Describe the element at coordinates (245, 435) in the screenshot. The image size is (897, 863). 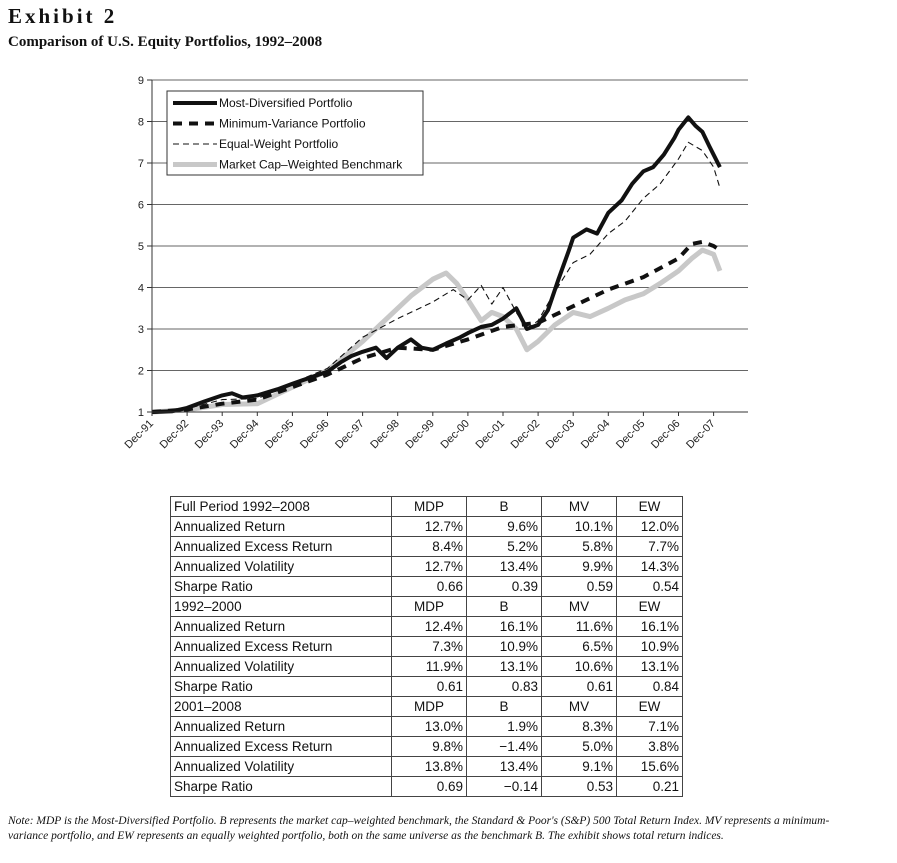
I see `x-tick-label: Dec-94` at that location.